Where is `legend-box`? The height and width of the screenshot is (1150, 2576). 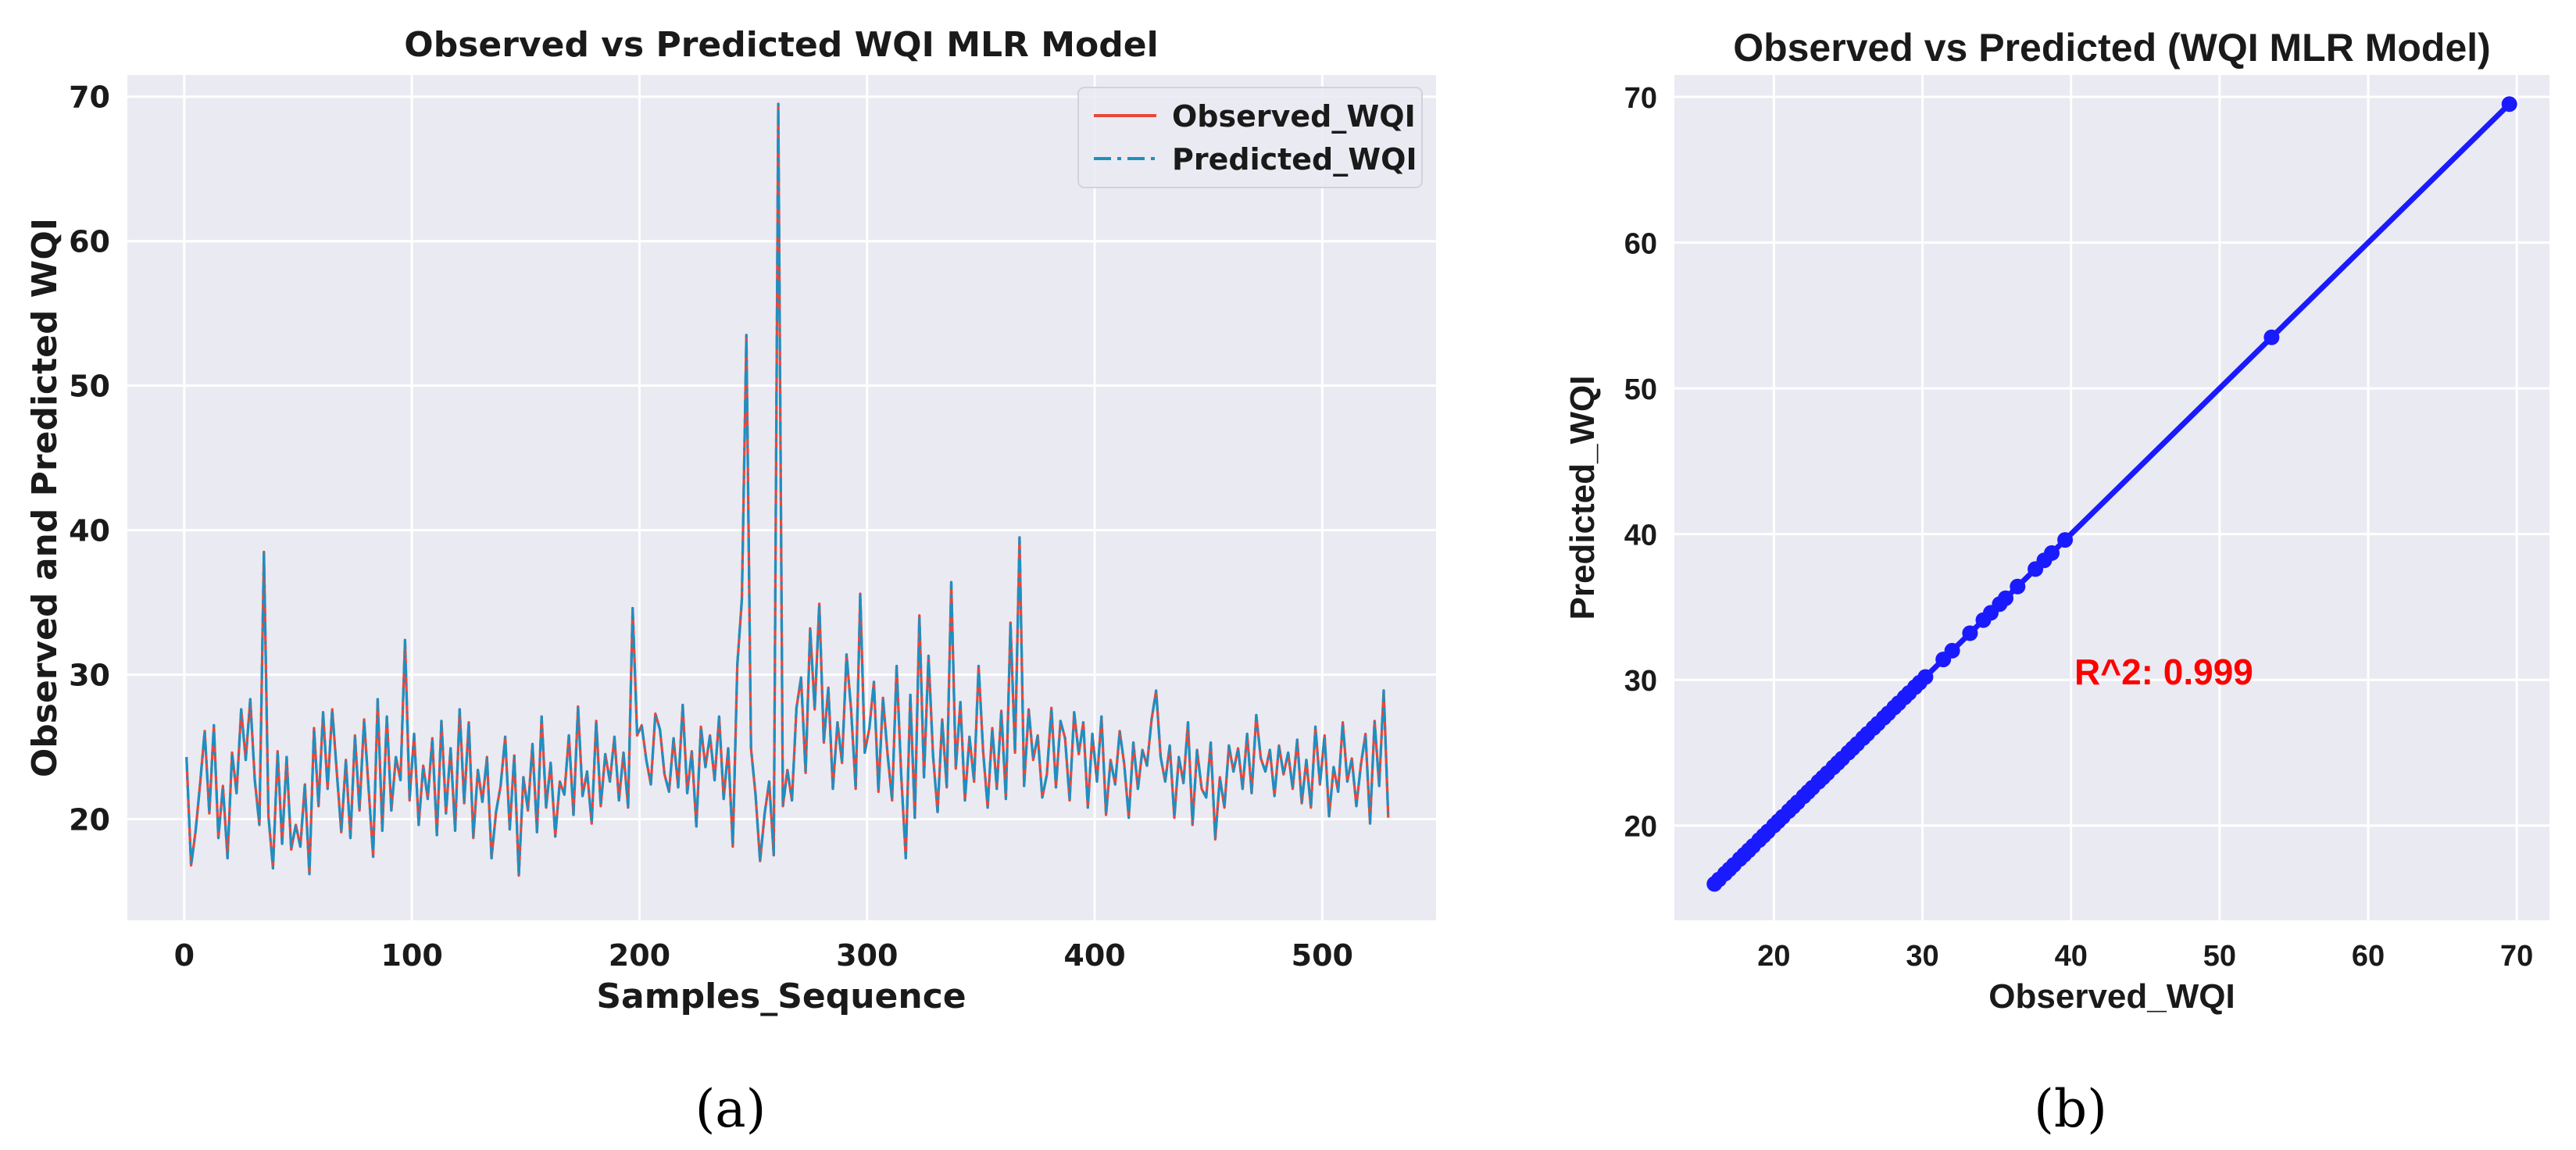 legend-box is located at coordinates (1250, 137).